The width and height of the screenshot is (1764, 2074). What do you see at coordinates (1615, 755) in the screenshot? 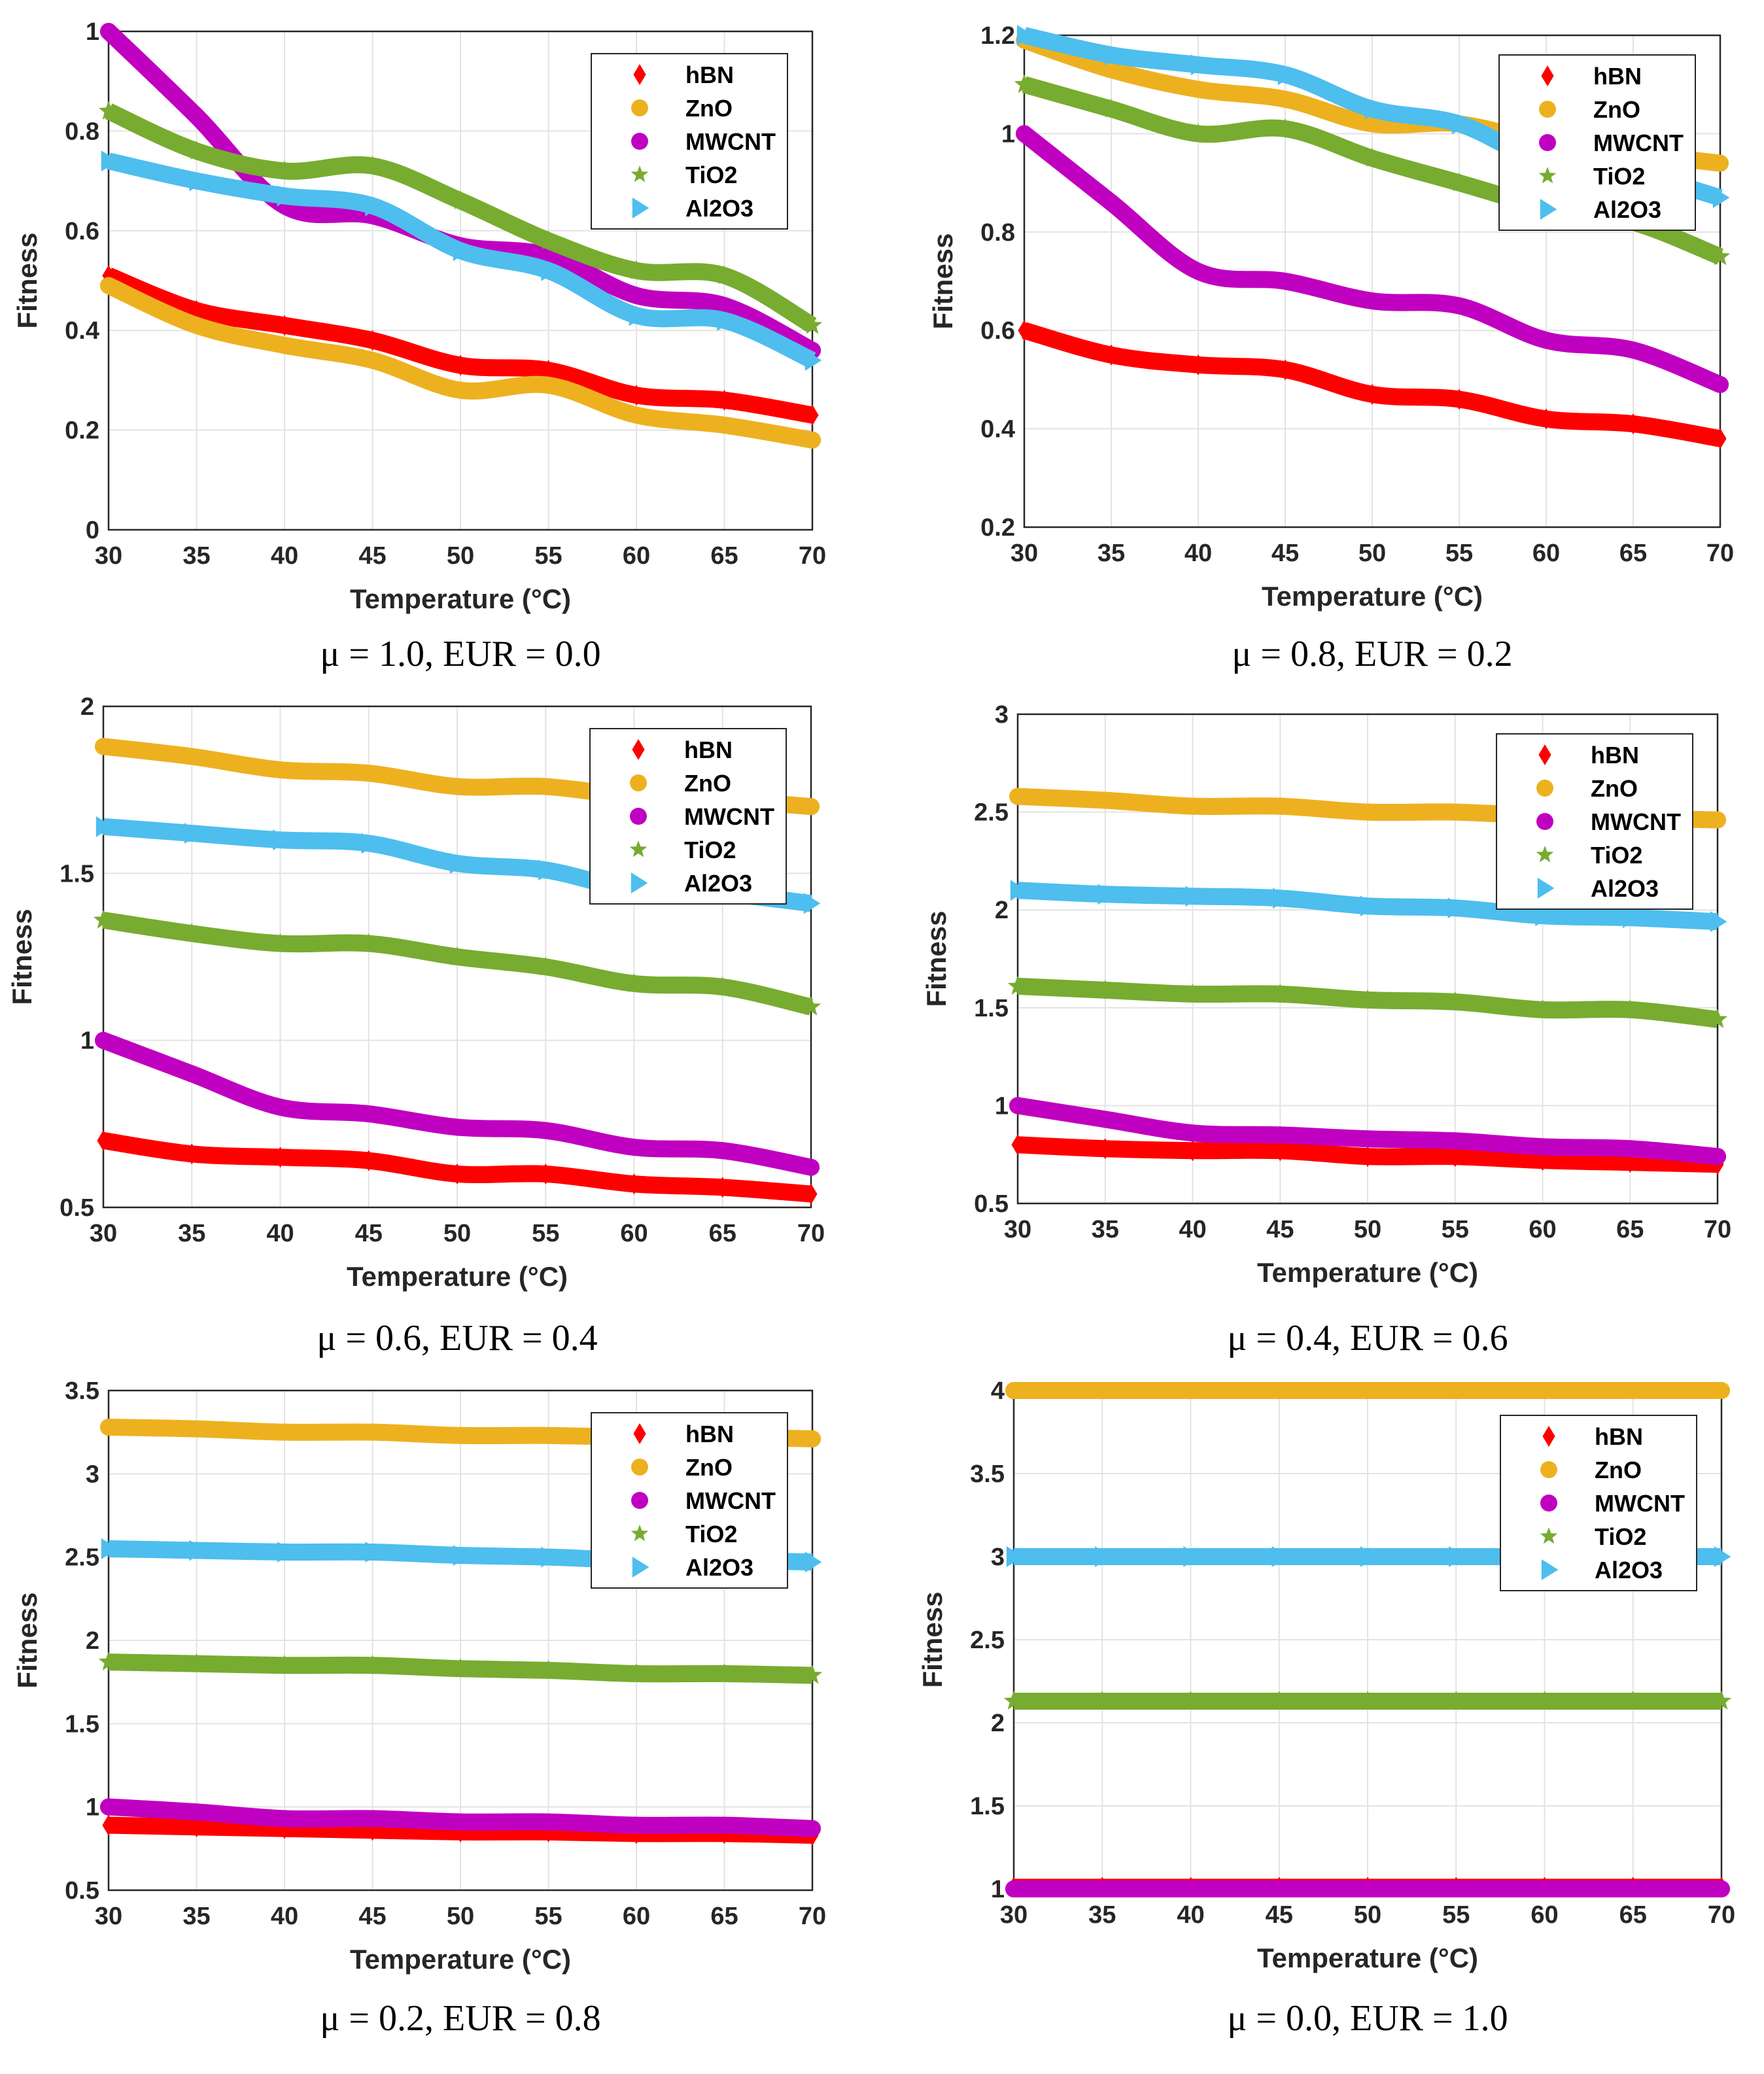
I see `legend-label: hBN` at bounding box center [1615, 755].